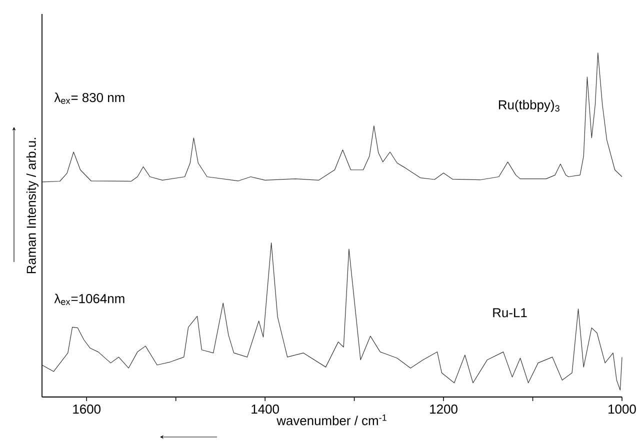  Describe the element at coordinates (444, 409) in the screenshot. I see `x-tick-label: 1200` at that location.